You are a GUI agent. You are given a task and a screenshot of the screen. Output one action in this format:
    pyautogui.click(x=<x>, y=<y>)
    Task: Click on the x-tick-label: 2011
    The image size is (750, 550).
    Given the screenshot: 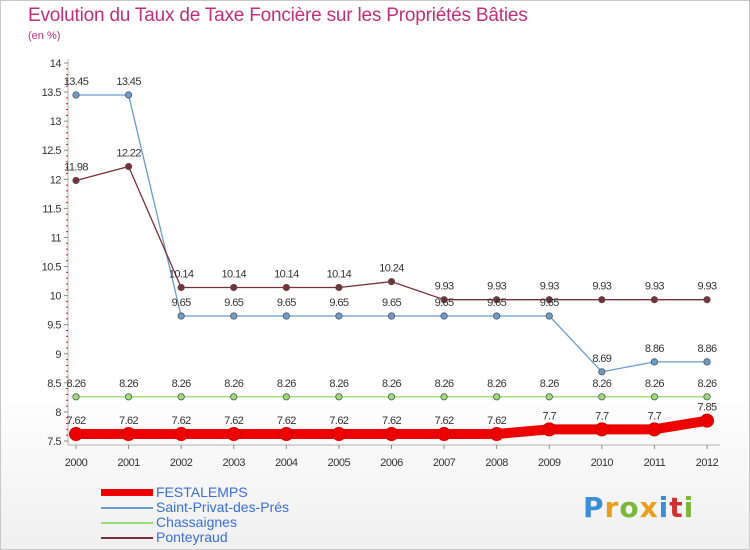 What is the action you would take?
    pyautogui.click(x=655, y=463)
    